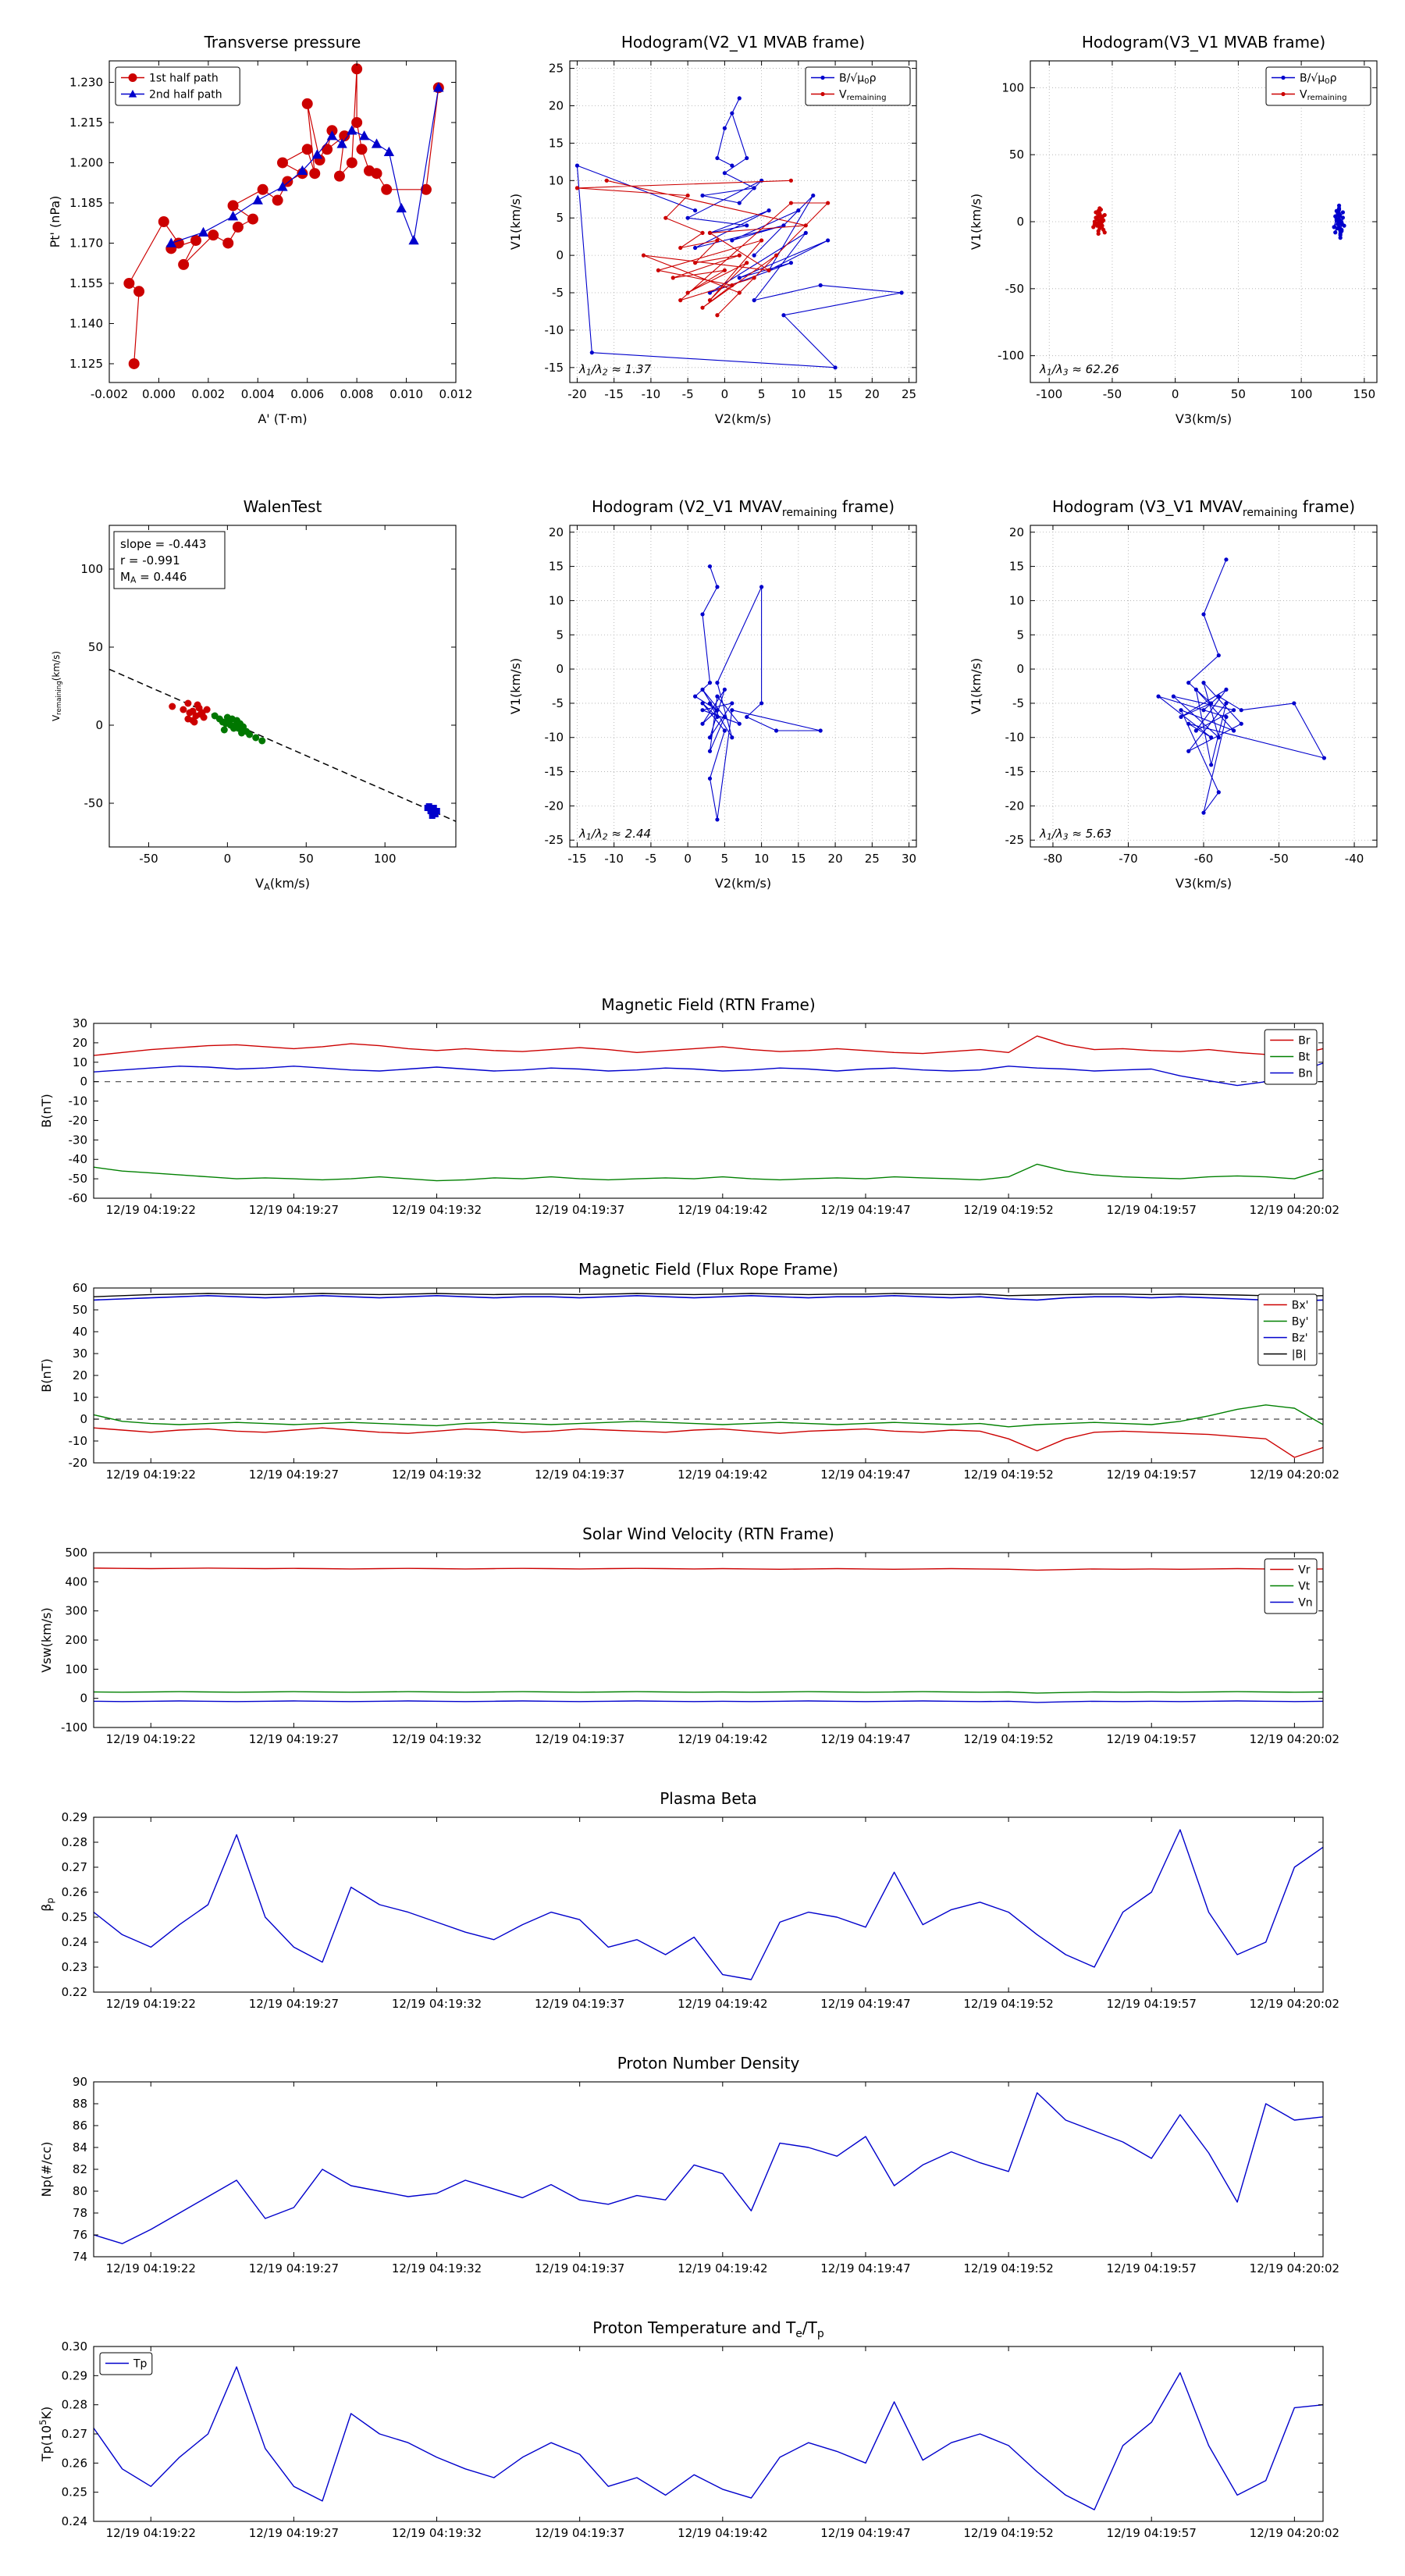  I want to click on legend-label: Br, so click(1304, 1041).